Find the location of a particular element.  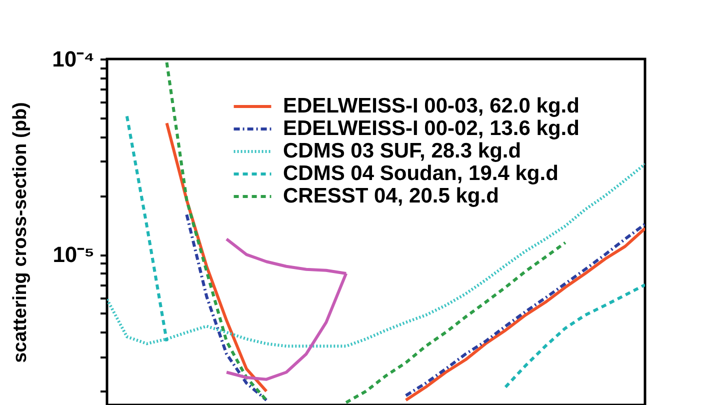

legend-label: CDMS 03 SUF, 28.3 kg.d is located at coordinates (402, 151).